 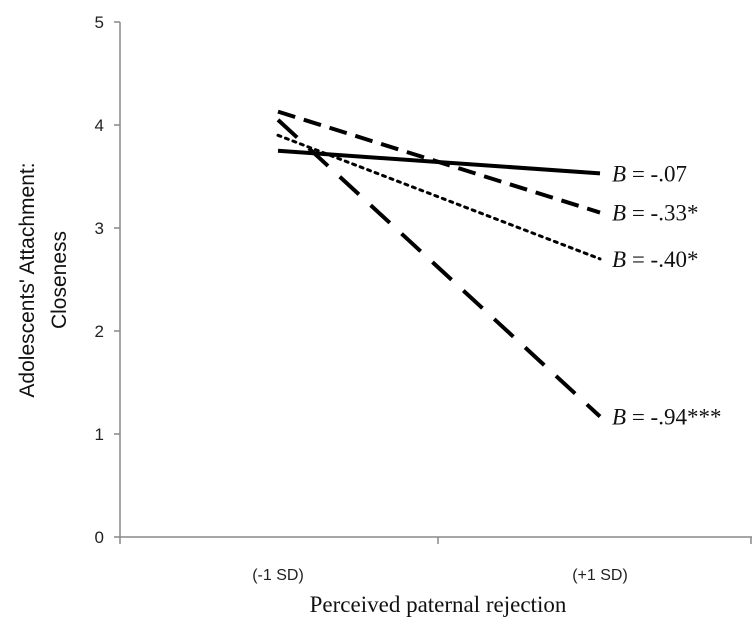 I want to click on y-tick-label: 0, so click(x=99, y=537).